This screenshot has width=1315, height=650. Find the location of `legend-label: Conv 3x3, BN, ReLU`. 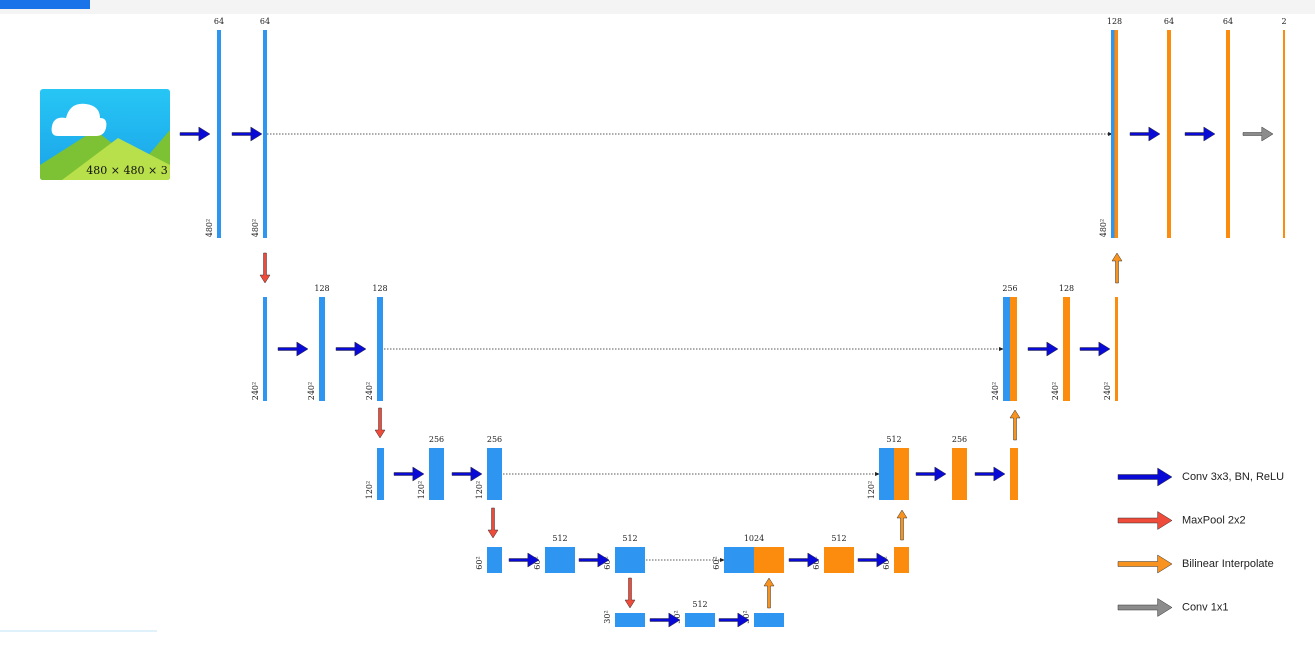

legend-label: Conv 3x3, BN, ReLU is located at coordinates (1233, 477).